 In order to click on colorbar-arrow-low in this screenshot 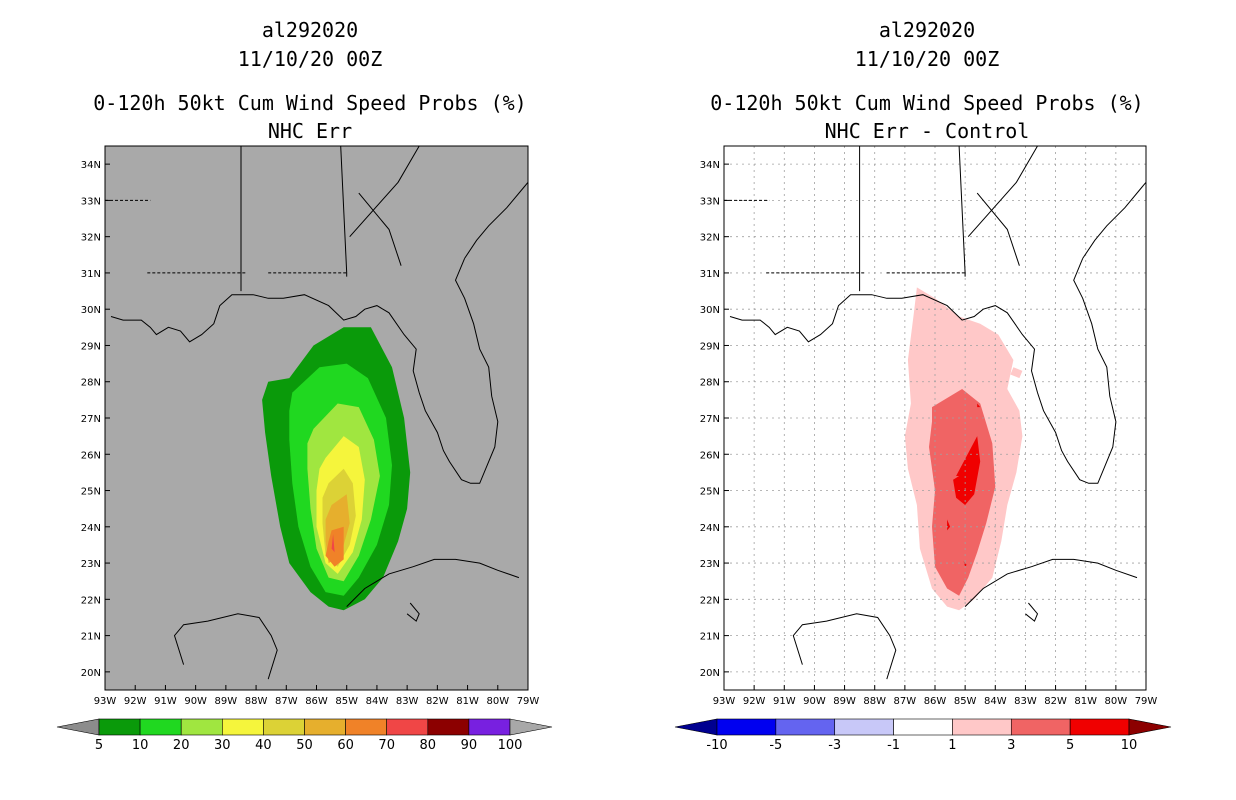, I will do `click(696, 727)`.